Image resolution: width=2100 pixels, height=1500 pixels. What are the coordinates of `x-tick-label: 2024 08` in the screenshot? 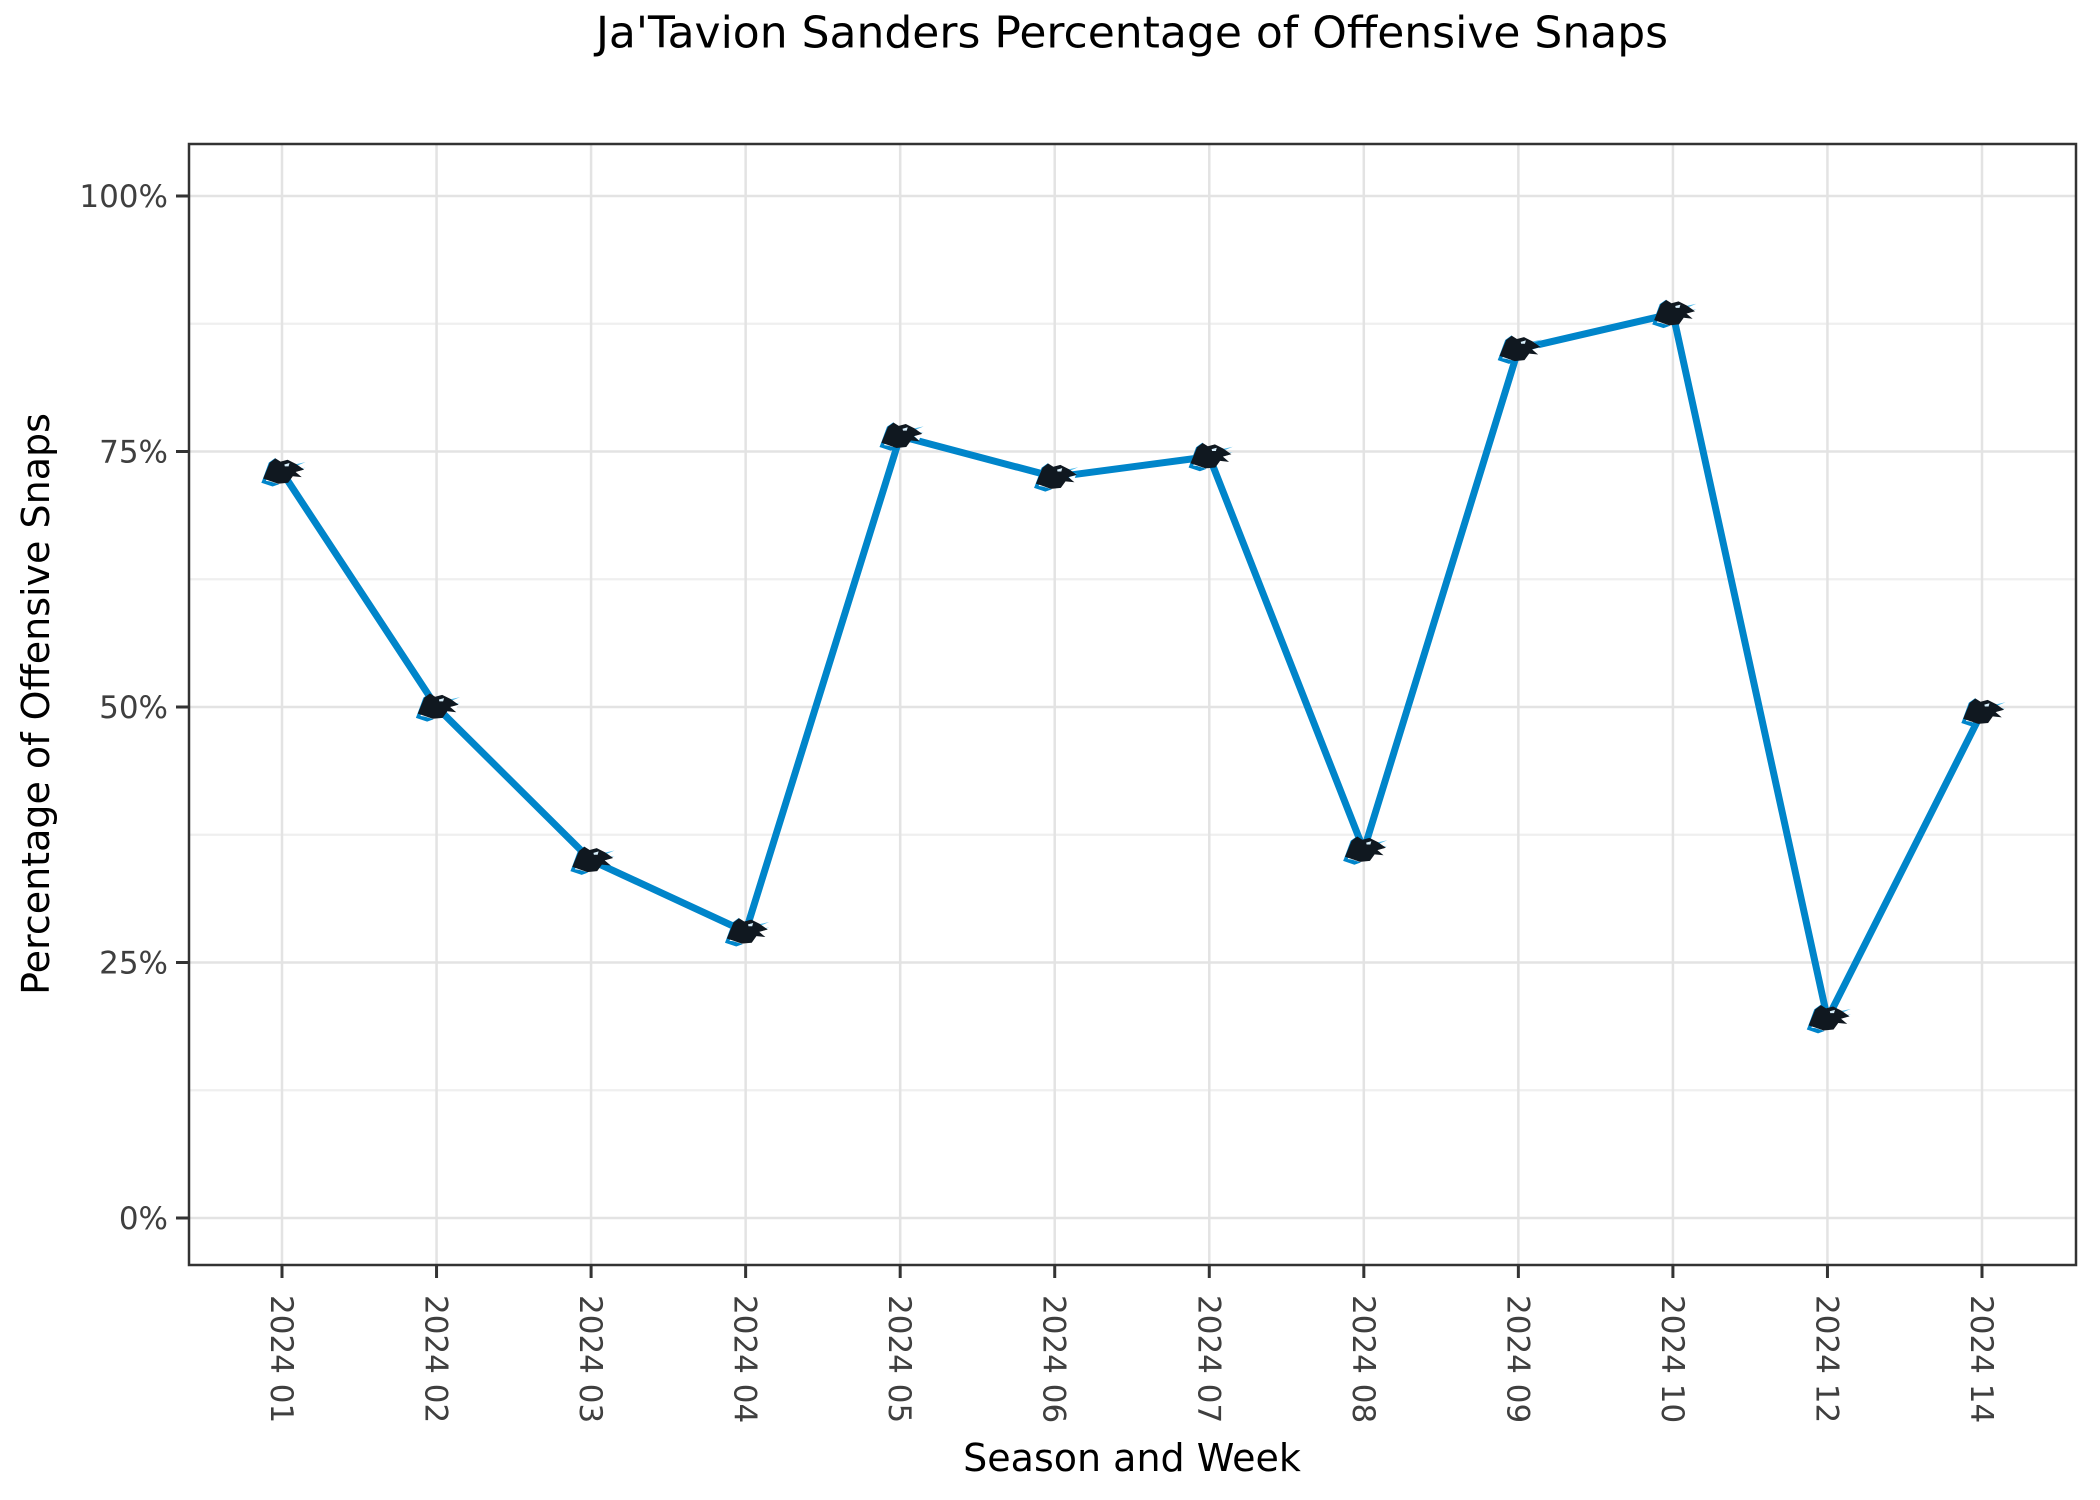 It's located at (1363, 1359).